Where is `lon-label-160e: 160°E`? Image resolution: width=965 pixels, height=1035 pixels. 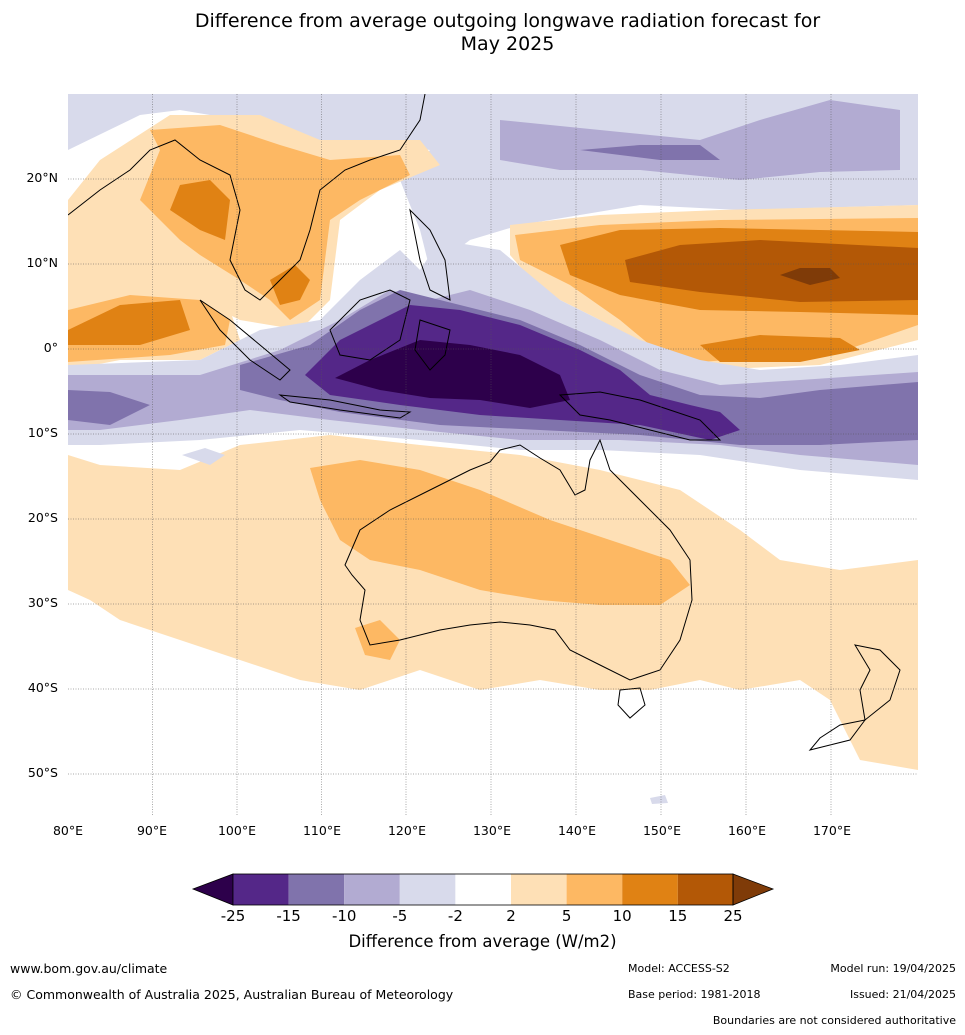 lon-label-160e: 160°E is located at coordinates (746, 830).